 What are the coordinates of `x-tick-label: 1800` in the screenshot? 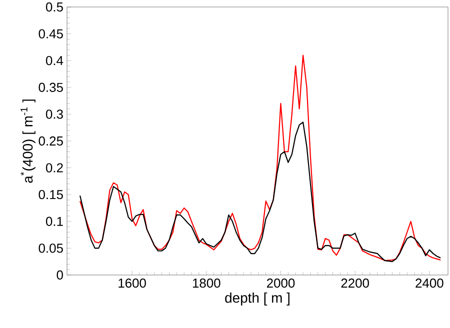 It's located at (206, 283).